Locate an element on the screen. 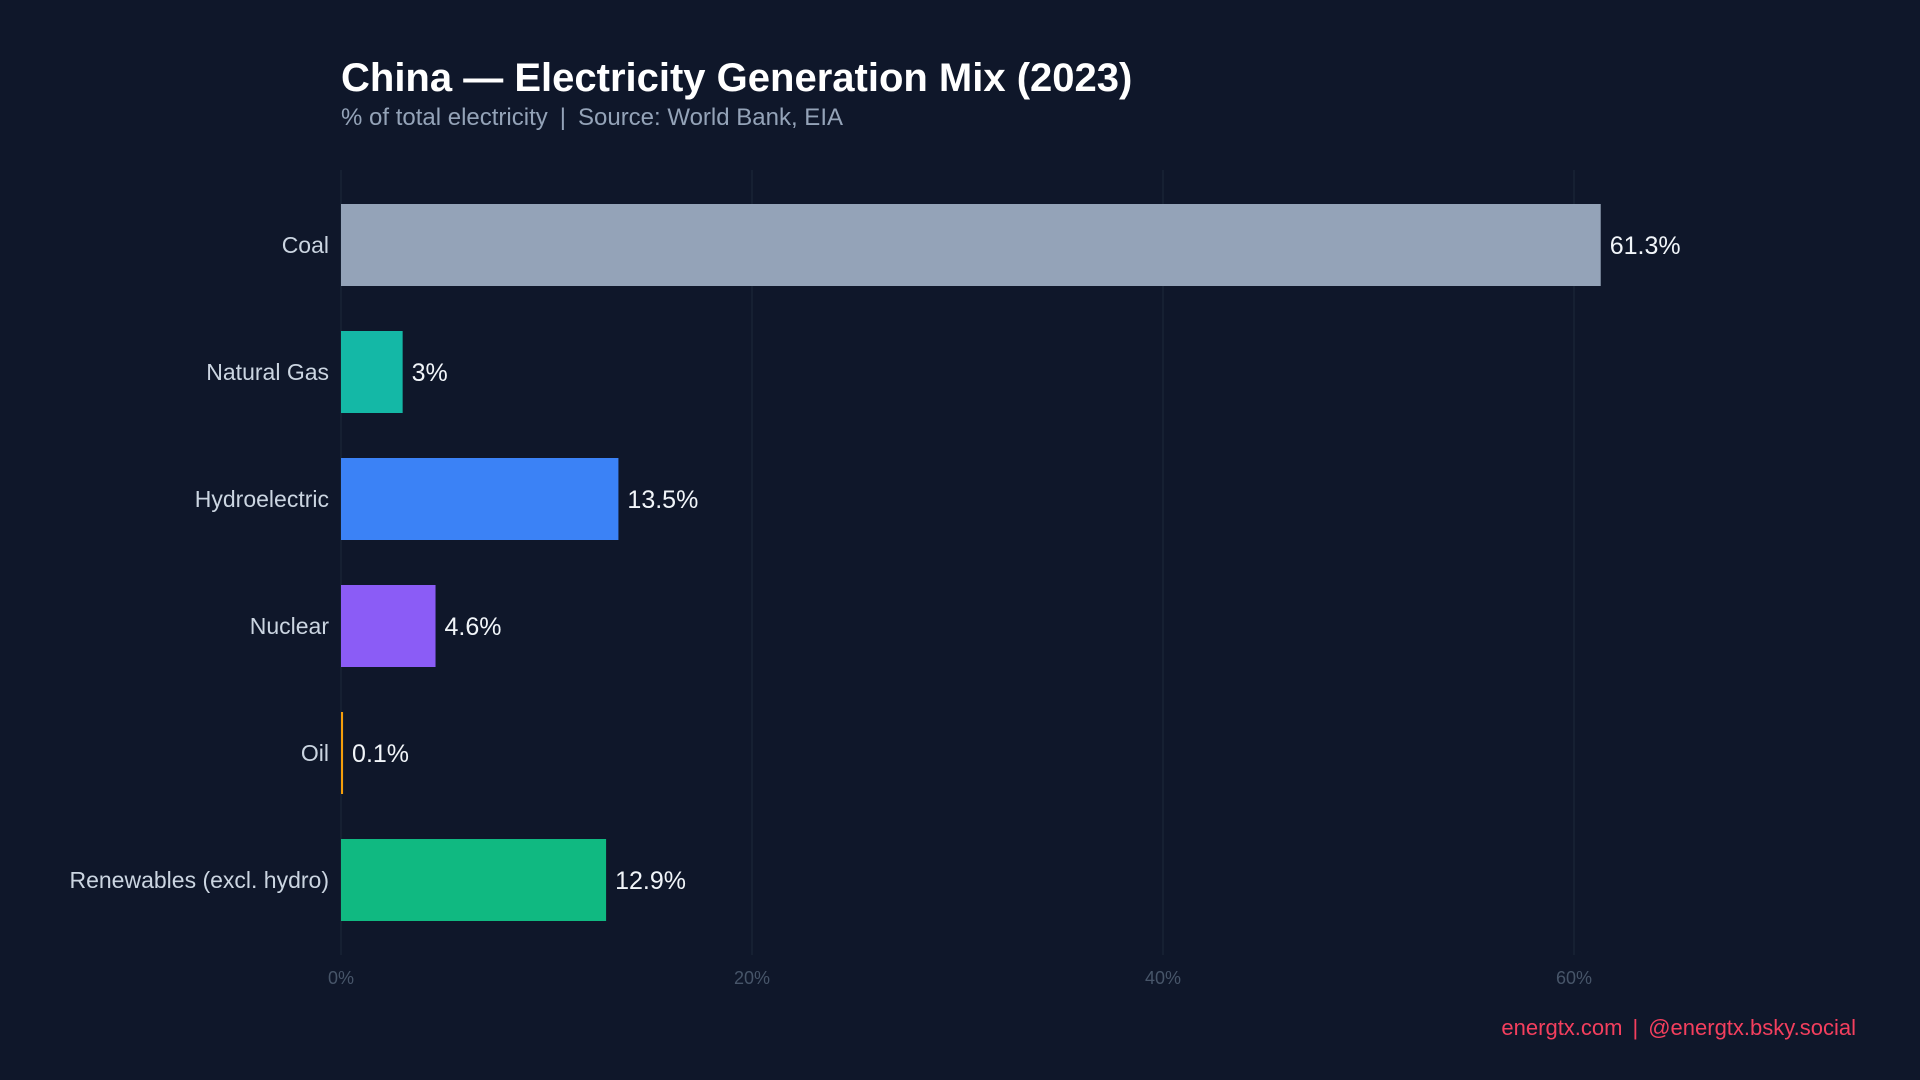 The height and width of the screenshot is (1080, 1920). bar-oil is located at coordinates (342, 753).